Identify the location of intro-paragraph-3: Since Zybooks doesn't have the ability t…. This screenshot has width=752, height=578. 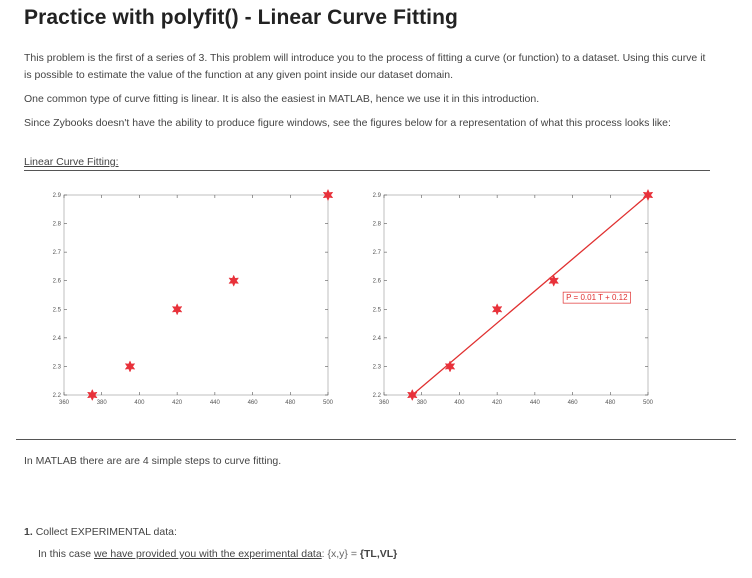
(347, 123).